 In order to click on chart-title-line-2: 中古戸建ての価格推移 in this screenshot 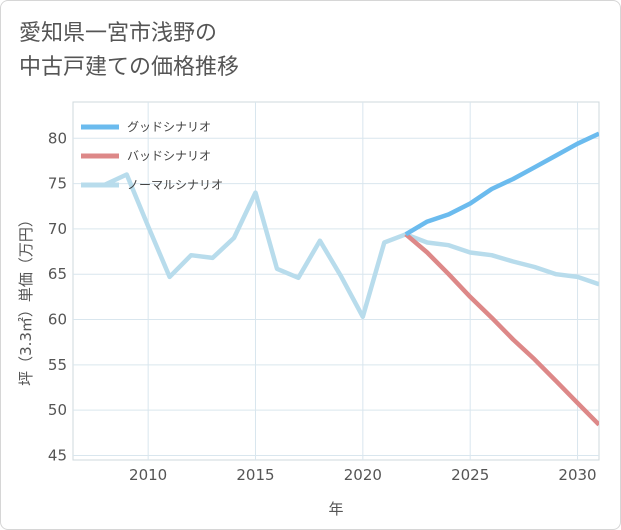, I will do `click(129, 67)`.